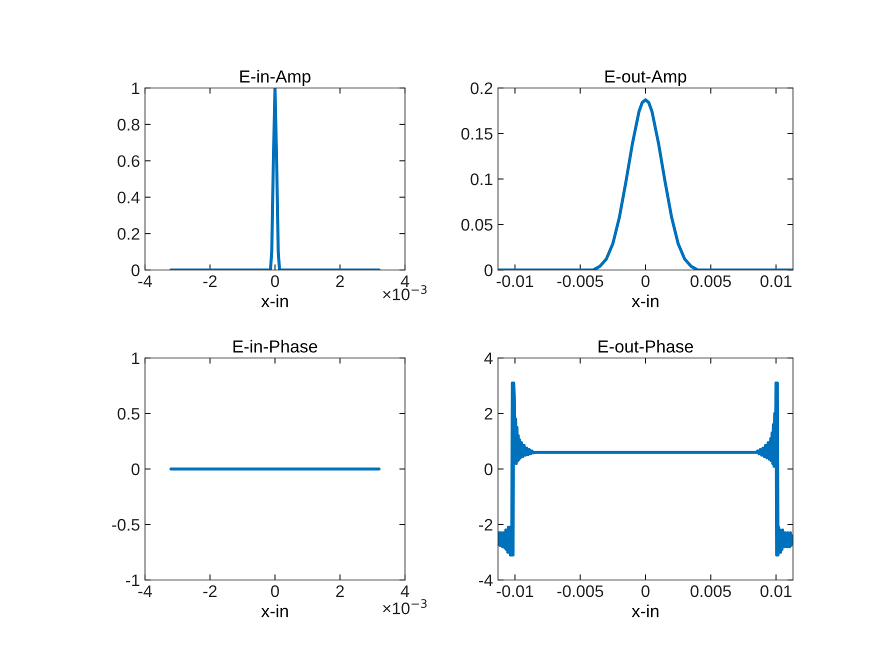  Describe the element at coordinates (645, 78) in the screenshot. I see `chart-title: E-out-Amp` at that location.